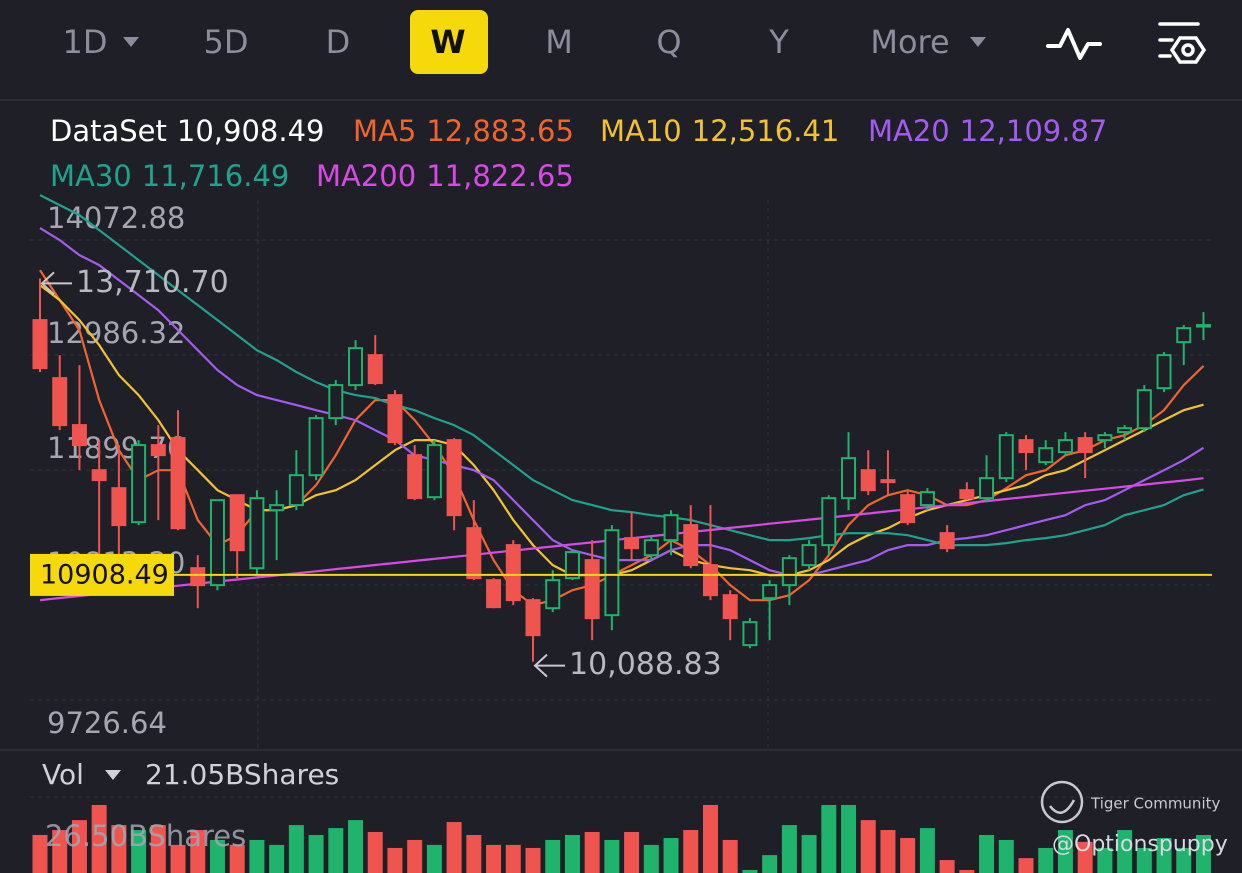 The width and height of the screenshot is (1242, 873). What do you see at coordinates (1034, 131) in the screenshot?
I see `legend-value: 12,109.87` at bounding box center [1034, 131].